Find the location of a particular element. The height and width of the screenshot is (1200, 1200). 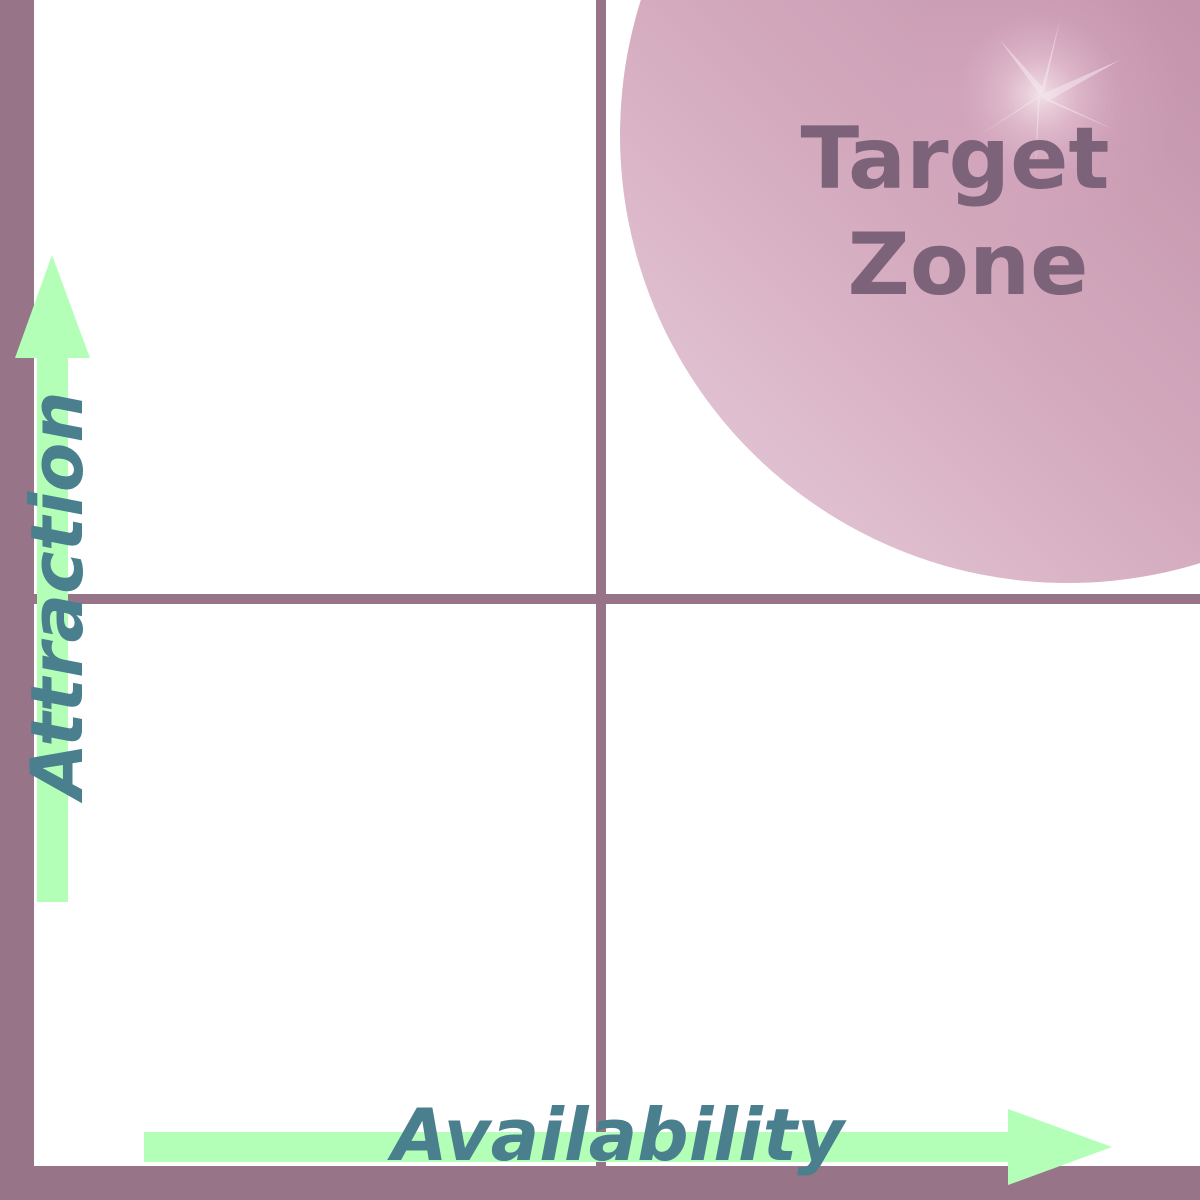

bottom-frame-axis is located at coordinates (600, 1183).